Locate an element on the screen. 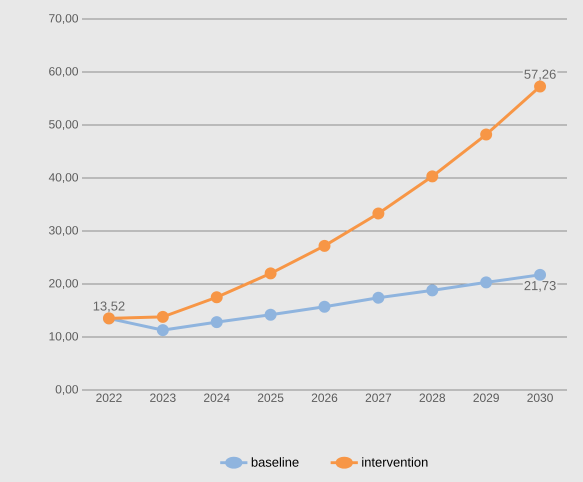 This screenshot has height=482, width=583. x-tick-label: 2027 is located at coordinates (379, 398).